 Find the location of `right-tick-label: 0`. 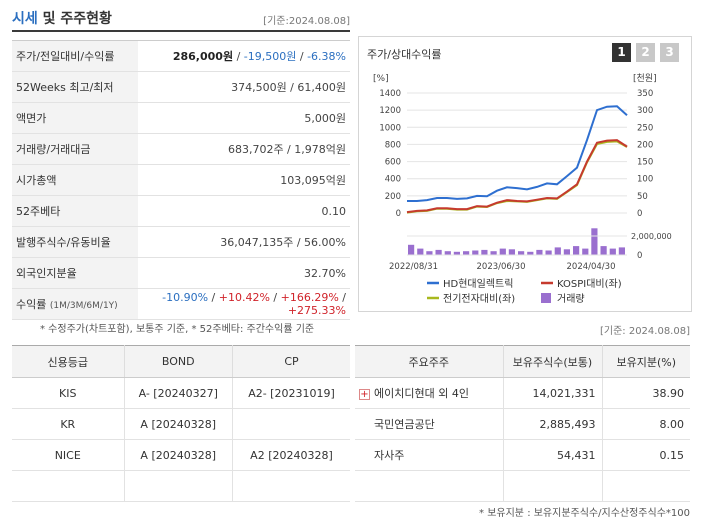

right-tick-label: 0 is located at coordinates (639, 214).